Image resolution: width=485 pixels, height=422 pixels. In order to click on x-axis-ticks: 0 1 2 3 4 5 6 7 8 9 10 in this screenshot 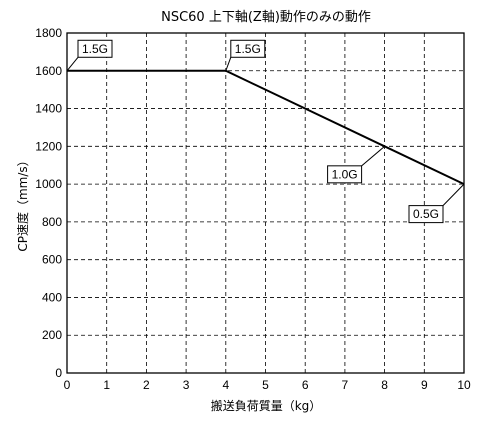, I will do `click(267, 385)`.